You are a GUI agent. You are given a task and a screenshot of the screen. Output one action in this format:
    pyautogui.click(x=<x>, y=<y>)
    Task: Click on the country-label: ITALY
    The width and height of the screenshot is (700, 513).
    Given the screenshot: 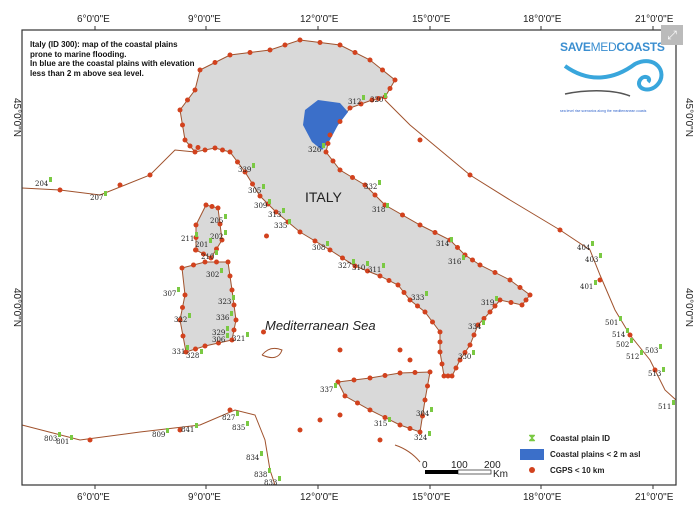 What is the action you would take?
    pyautogui.click(x=323, y=197)
    